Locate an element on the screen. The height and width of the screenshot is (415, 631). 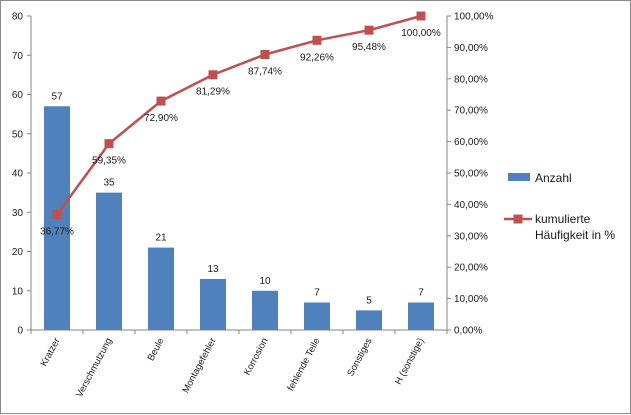
left-tick-label: 0 is located at coordinates (20, 331).